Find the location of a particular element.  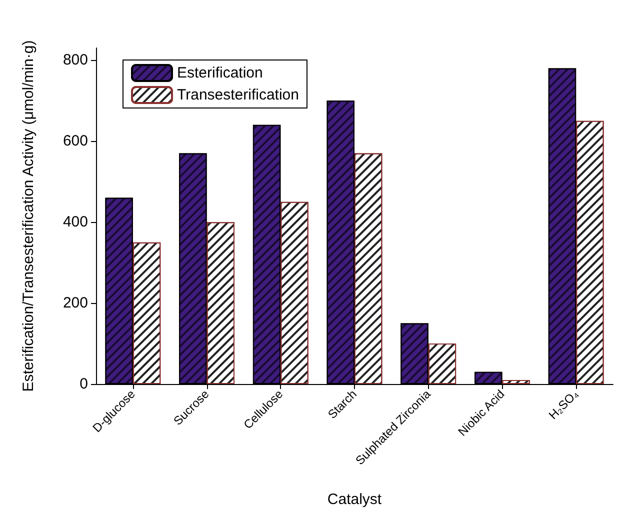

y-tick-label: 0 is located at coordinates (84, 384).